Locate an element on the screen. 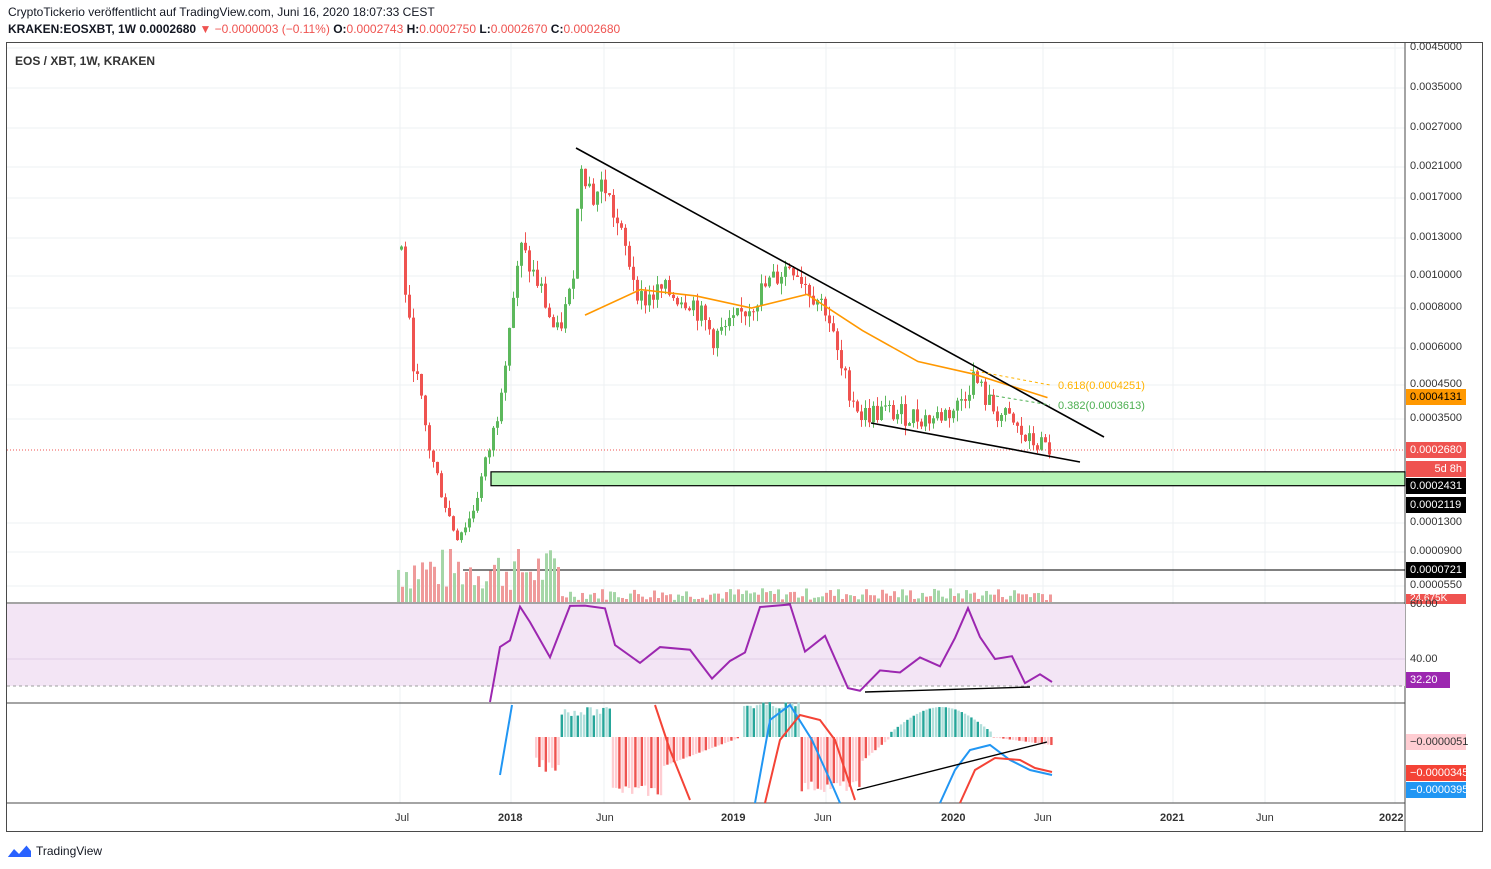  price-change: ▼ −0.0000003 (−0.11%) is located at coordinates (264, 29).